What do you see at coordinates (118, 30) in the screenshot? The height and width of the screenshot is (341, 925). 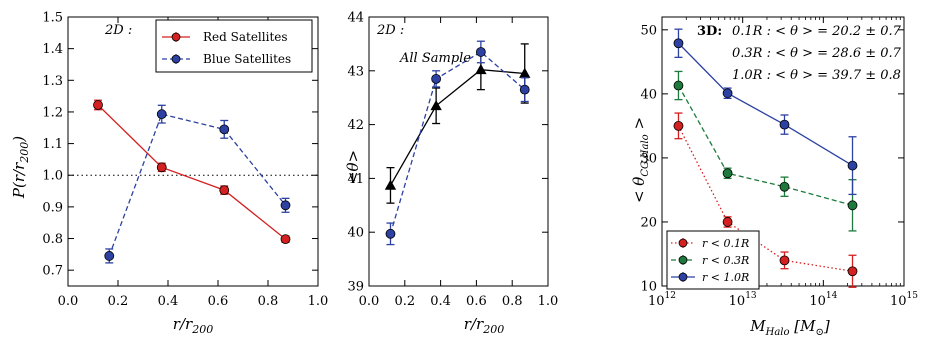 I see `p1-annotation: 2D :` at bounding box center [118, 30].